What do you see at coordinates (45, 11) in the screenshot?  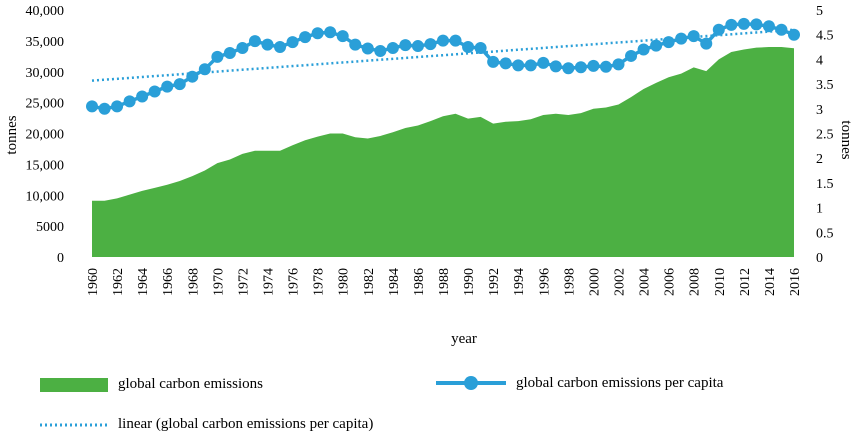 I see `left-tick-label: 40,000` at bounding box center [45, 11].